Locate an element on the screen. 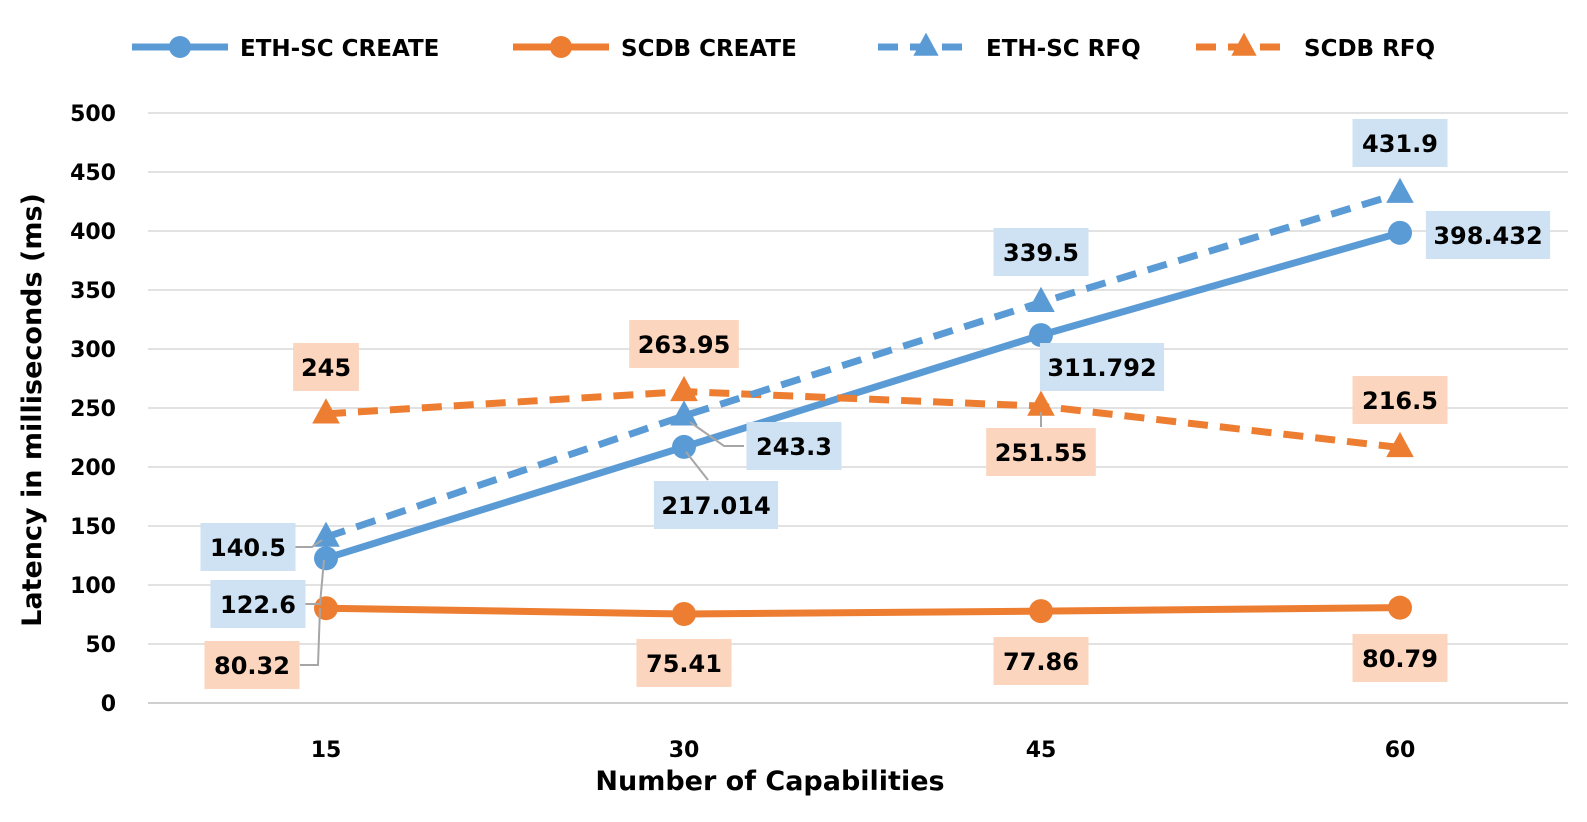 This screenshot has height=822, width=1587. data-label: 311.792 is located at coordinates (1101, 368).